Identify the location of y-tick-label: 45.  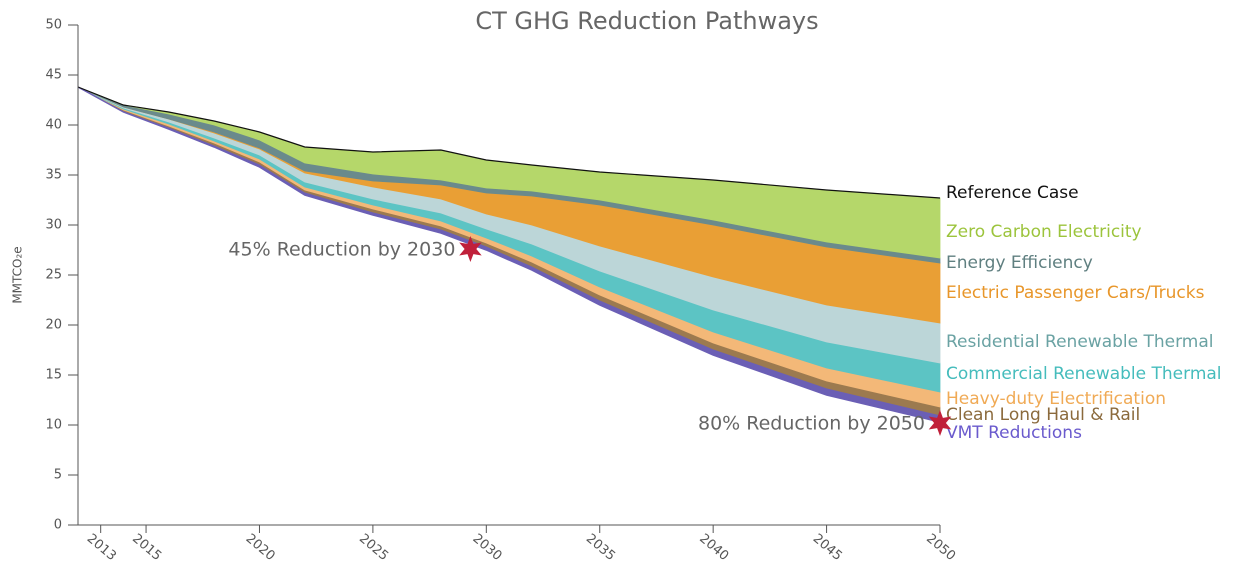
(53, 75).